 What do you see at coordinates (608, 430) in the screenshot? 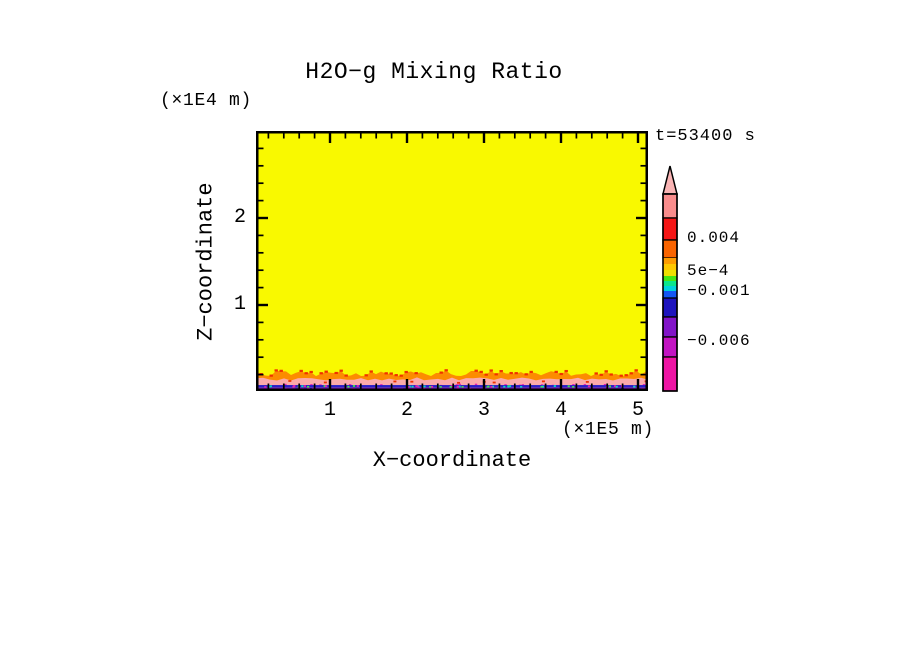
I see `x-axis-unit-label: (×1E5 m)` at bounding box center [608, 430].